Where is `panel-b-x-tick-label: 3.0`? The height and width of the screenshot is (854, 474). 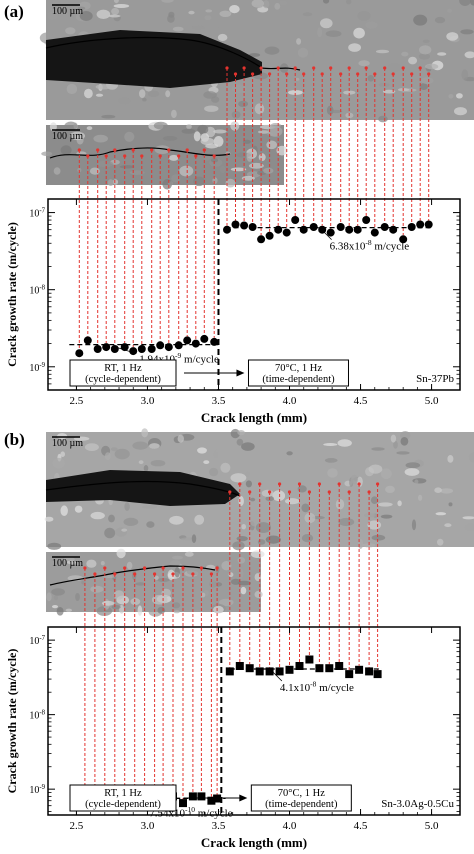 panel-b-x-tick-label: 3.0 is located at coordinates (148, 826).